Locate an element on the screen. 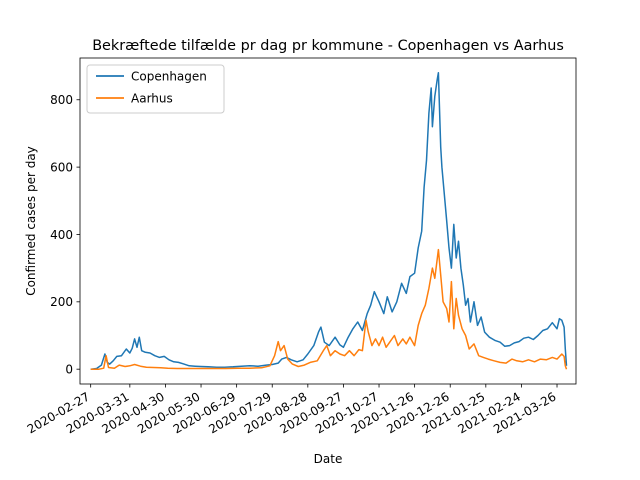  legend-box is located at coordinates (155, 89).